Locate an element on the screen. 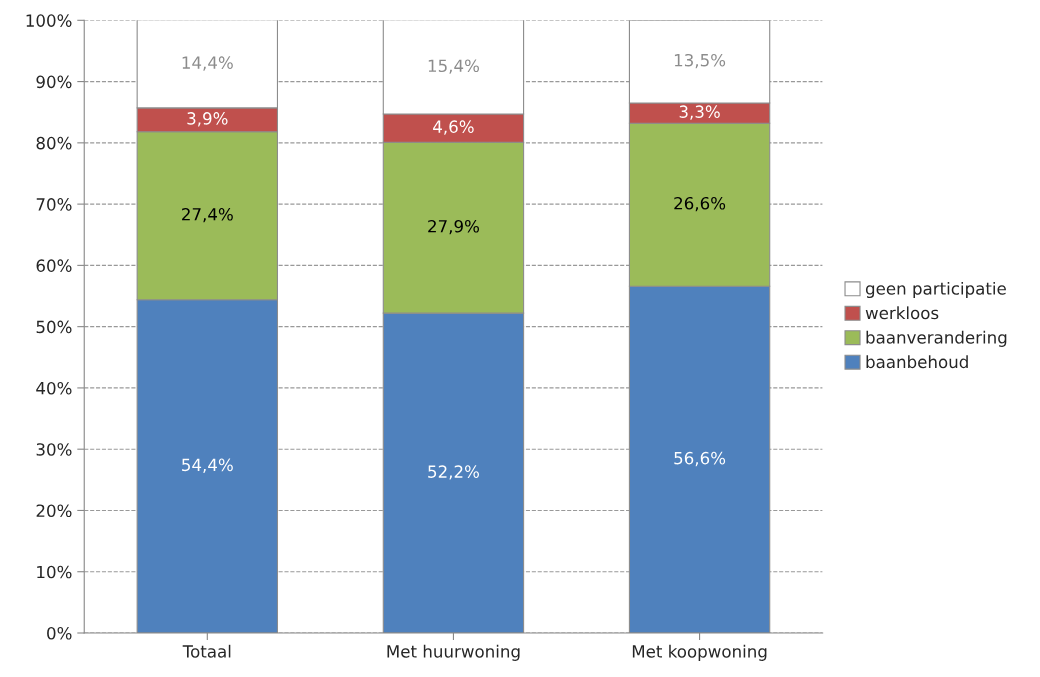  y-tick-label: 50% is located at coordinates (54, 327).